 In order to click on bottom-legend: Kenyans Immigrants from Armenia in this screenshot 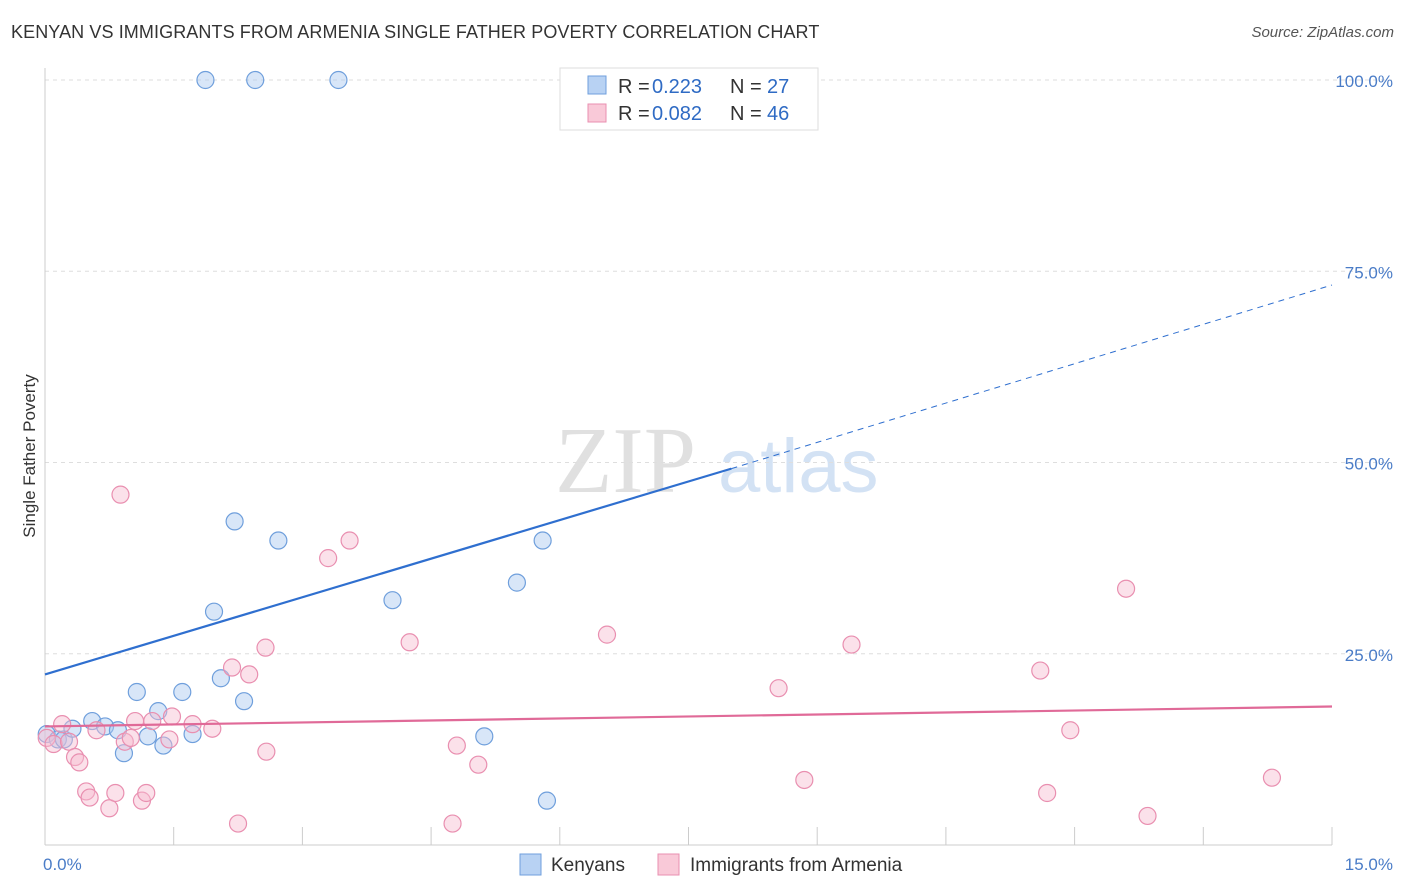, I will do `click(711, 864)`.